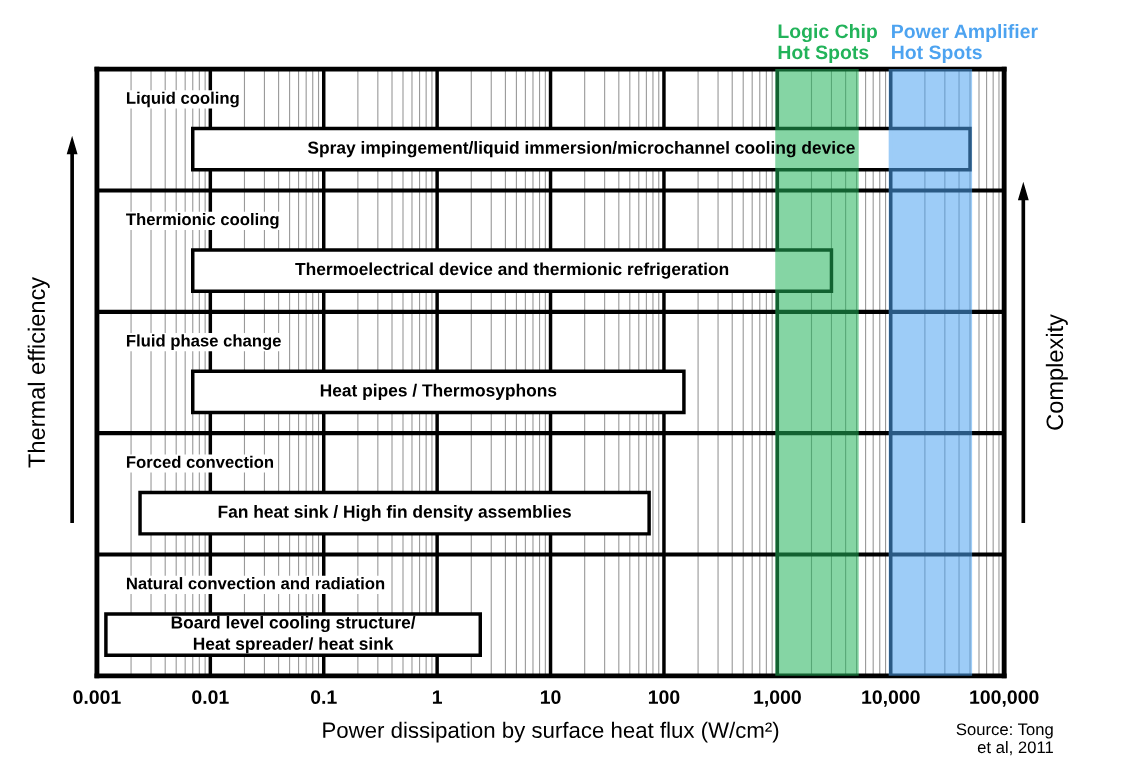 The height and width of the screenshot is (768, 1127). Describe the element at coordinates (581, 149) in the screenshot. I see `data-label: Spray impingement/liquid immersion/microchannel cooling device` at that location.